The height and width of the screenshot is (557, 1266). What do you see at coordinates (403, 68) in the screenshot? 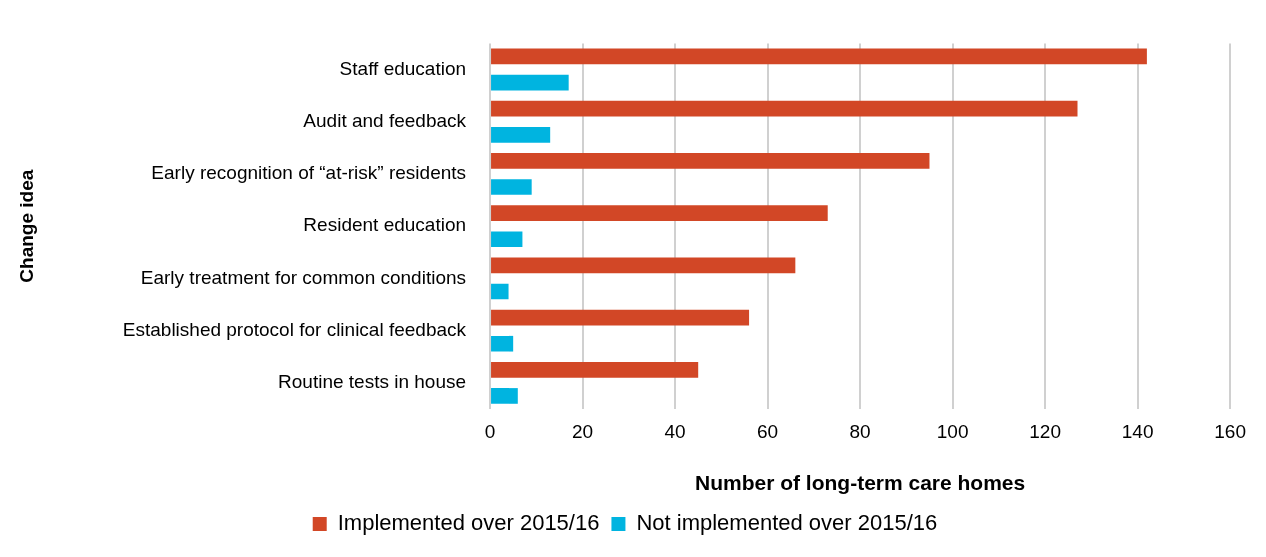
I see `y-tick-label: Staff education` at bounding box center [403, 68].